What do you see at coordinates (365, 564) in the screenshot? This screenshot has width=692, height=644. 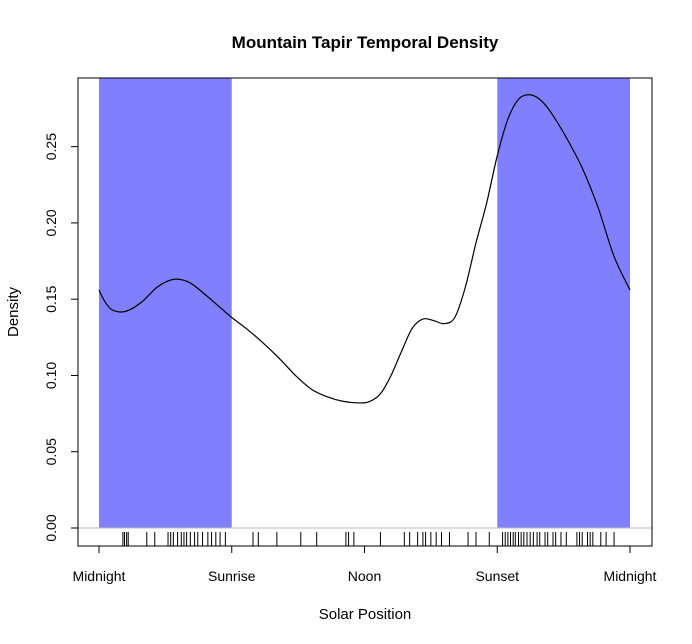 I see `x-axis: Midnight Sunrise Noon Sunset Midnight` at bounding box center [365, 564].